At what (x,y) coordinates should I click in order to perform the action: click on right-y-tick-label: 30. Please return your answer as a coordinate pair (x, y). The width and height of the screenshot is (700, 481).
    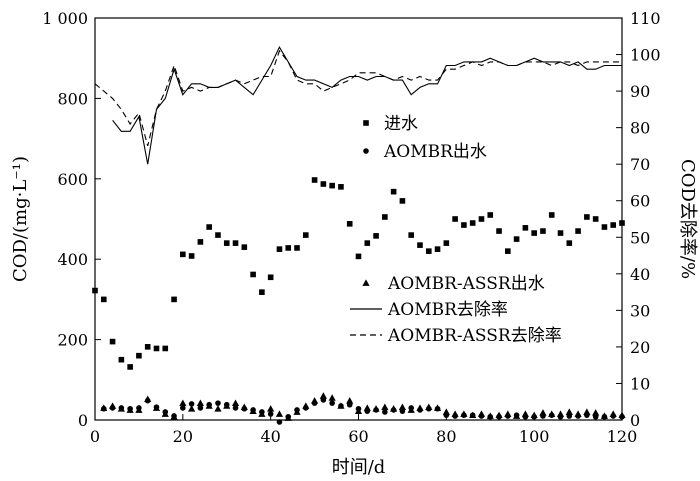
    Looking at the image, I should click on (640, 310).